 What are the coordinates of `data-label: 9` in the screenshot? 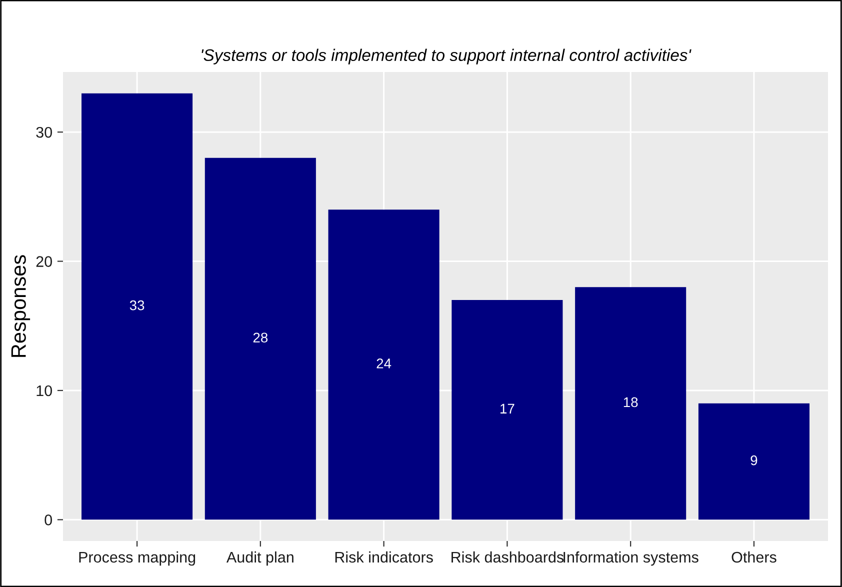 It's located at (754, 460).